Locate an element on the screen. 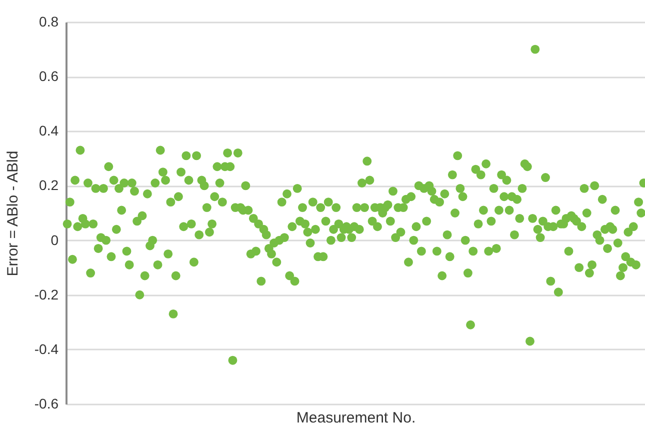  y-axis-title: Error = ABlo - ABld is located at coordinates (13, 213).